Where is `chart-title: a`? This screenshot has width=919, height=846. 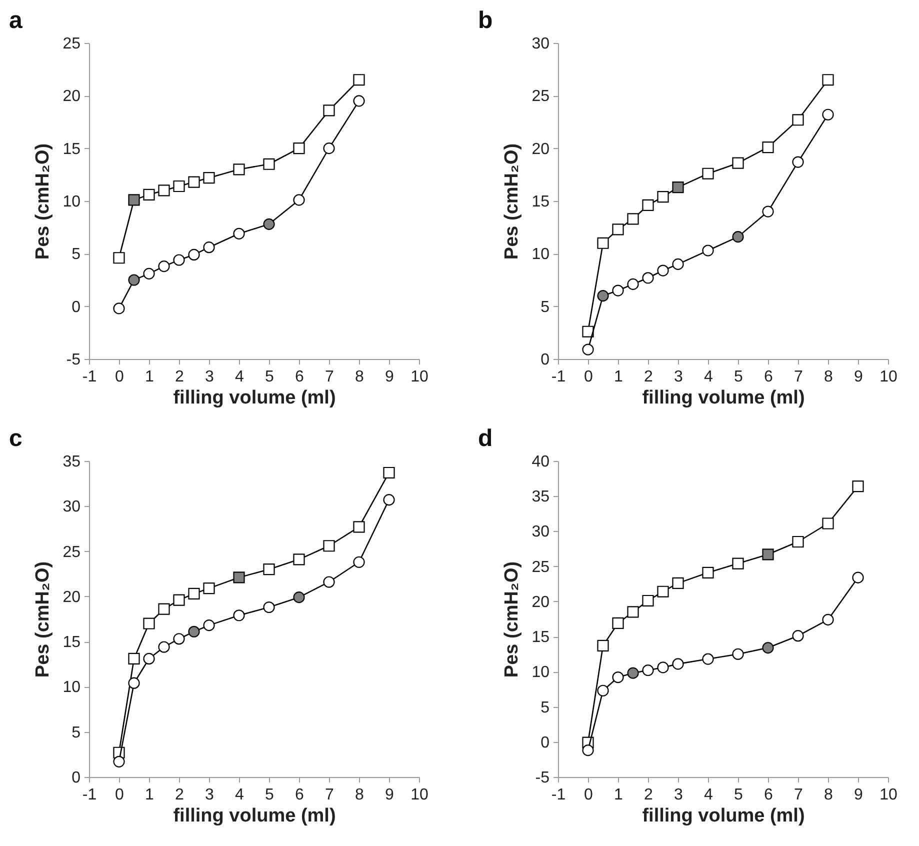
chart-title: a is located at coordinates (16, 20).